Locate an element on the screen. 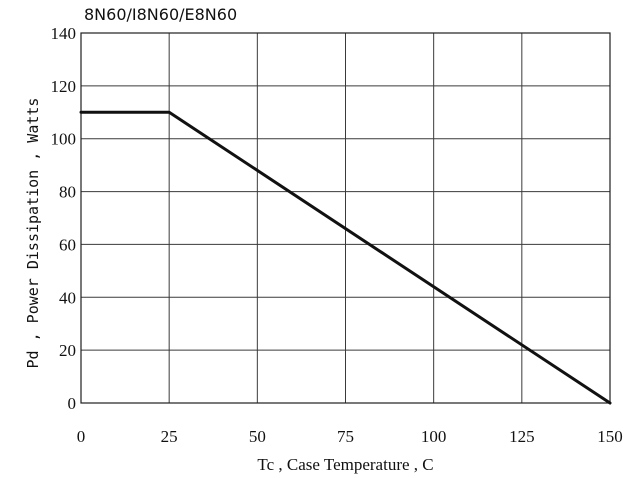 This screenshot has width=643, height=478. y-tick-label: 120 is located at coordinates (64, 86).